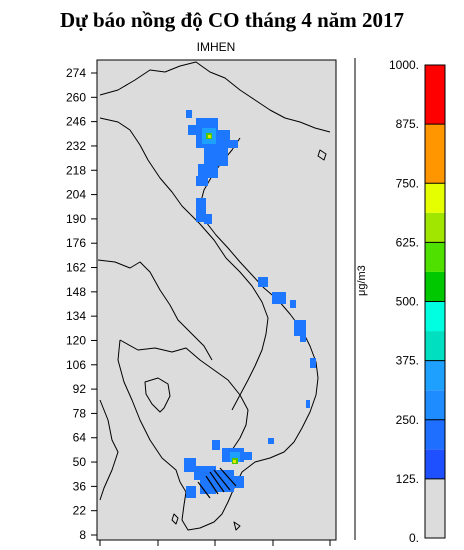  I want to click on y-tick-label: 36, so click(80, 486).